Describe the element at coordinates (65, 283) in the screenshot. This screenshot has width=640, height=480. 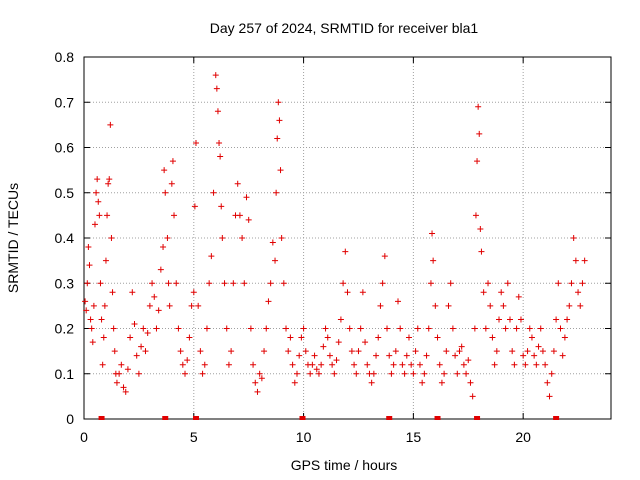
I see `y-tick-label: 0.3` at that location.